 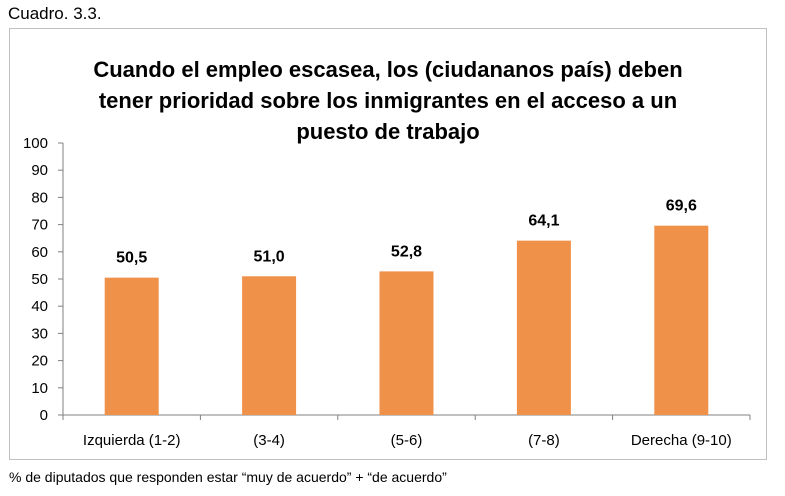 I want to click on x-category-label: (5-6), so click(x=407, y=440).